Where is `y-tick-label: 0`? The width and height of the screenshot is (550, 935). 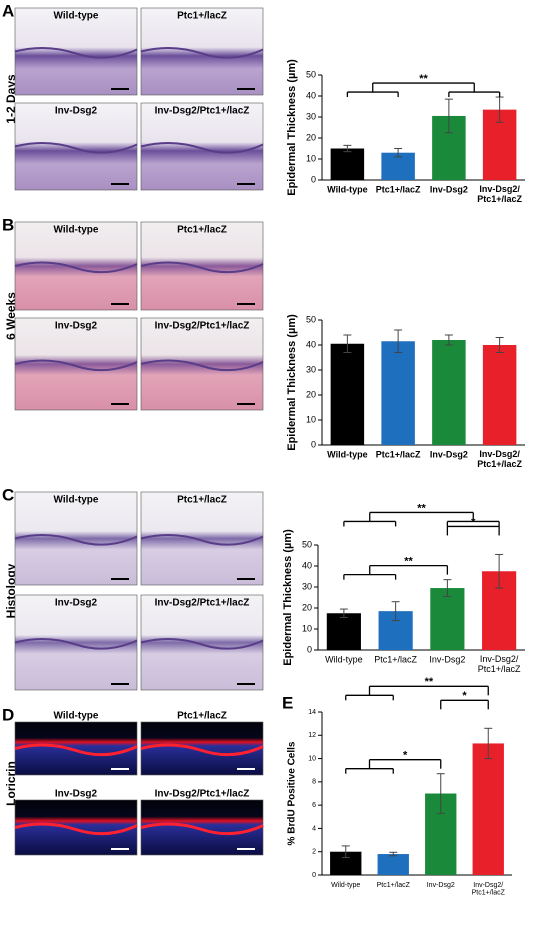
y-tick-label: 0 is located at coordinates (313, 444).